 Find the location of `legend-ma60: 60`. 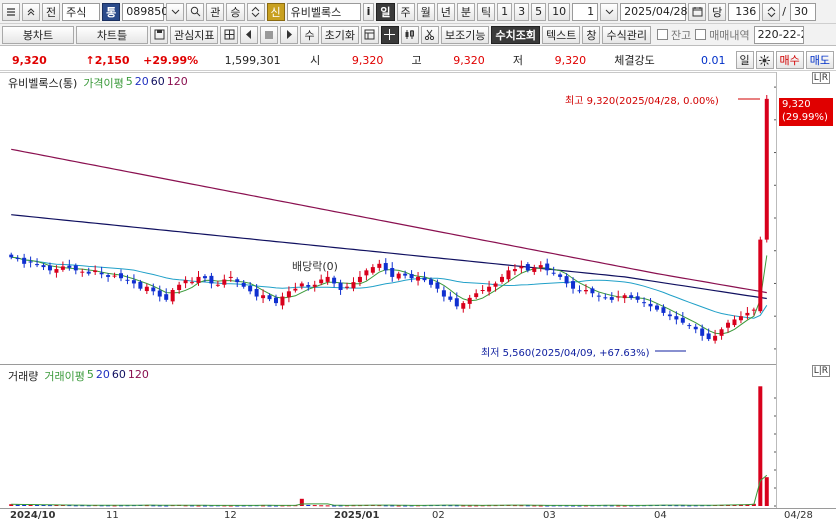

legend-ma60: 60 is located at coordinates (157, 81).